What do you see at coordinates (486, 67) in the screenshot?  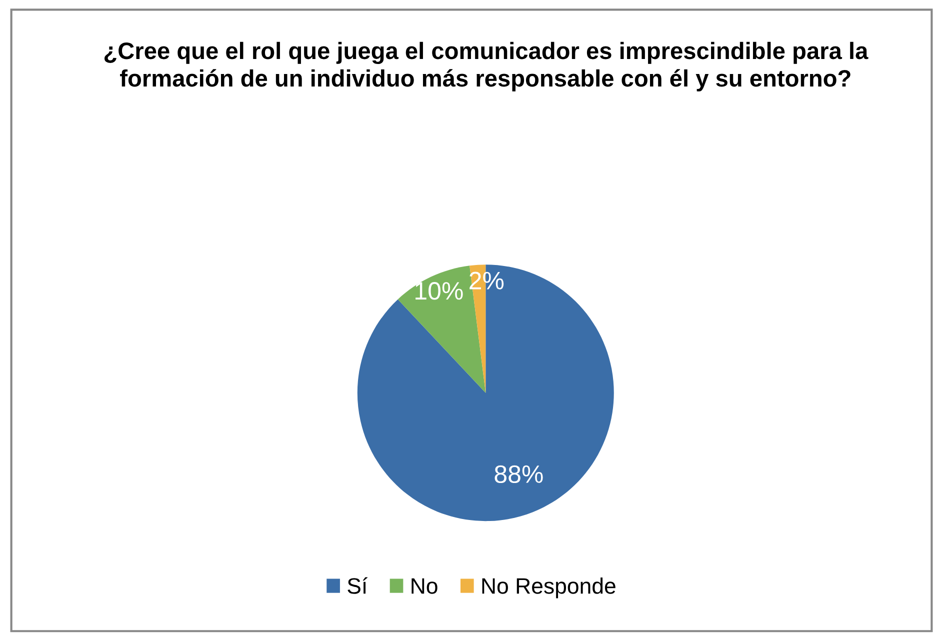 I see `chart-title: ¿Cree que el rol que juega el comunicador es imprescindible para la formación de un individuo más responsable con él y su entorno?` at bounding box center [486, 67].